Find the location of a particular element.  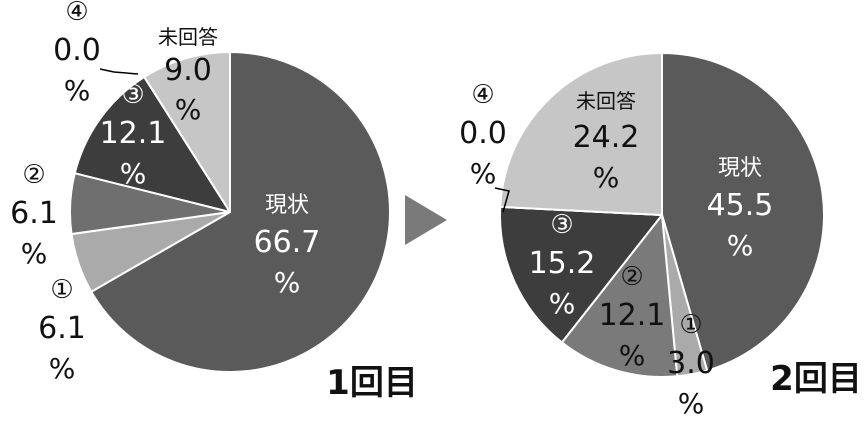

pie-1-label-3-name: ③ is located at coordinates (132, 95).